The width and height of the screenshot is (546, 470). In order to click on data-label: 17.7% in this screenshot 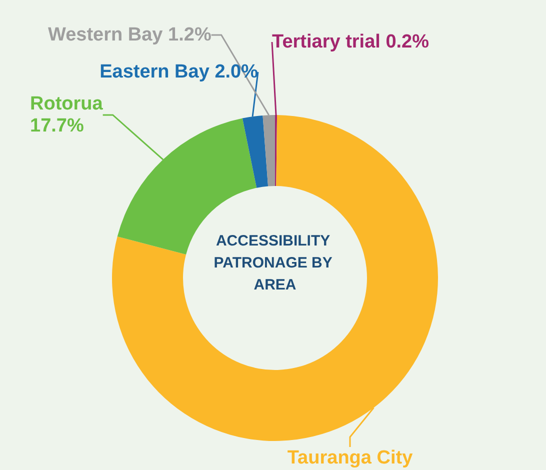, I will do `click(57, 126)`.